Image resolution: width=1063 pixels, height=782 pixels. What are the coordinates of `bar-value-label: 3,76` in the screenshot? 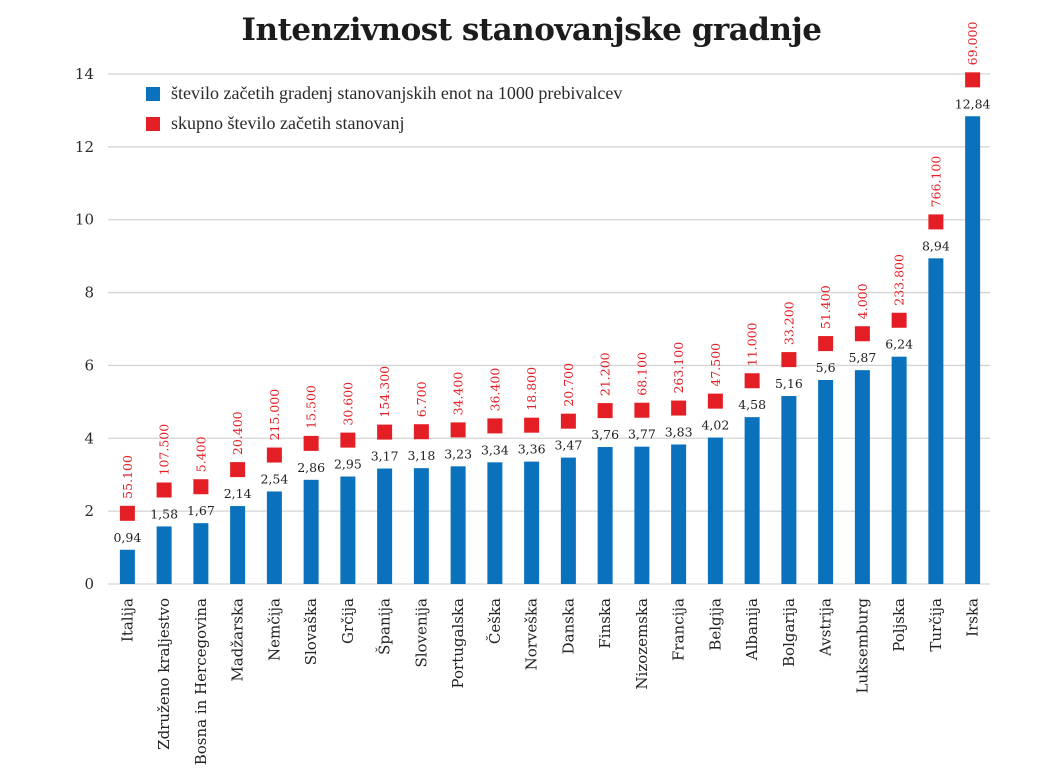 It's located at (605, 434).